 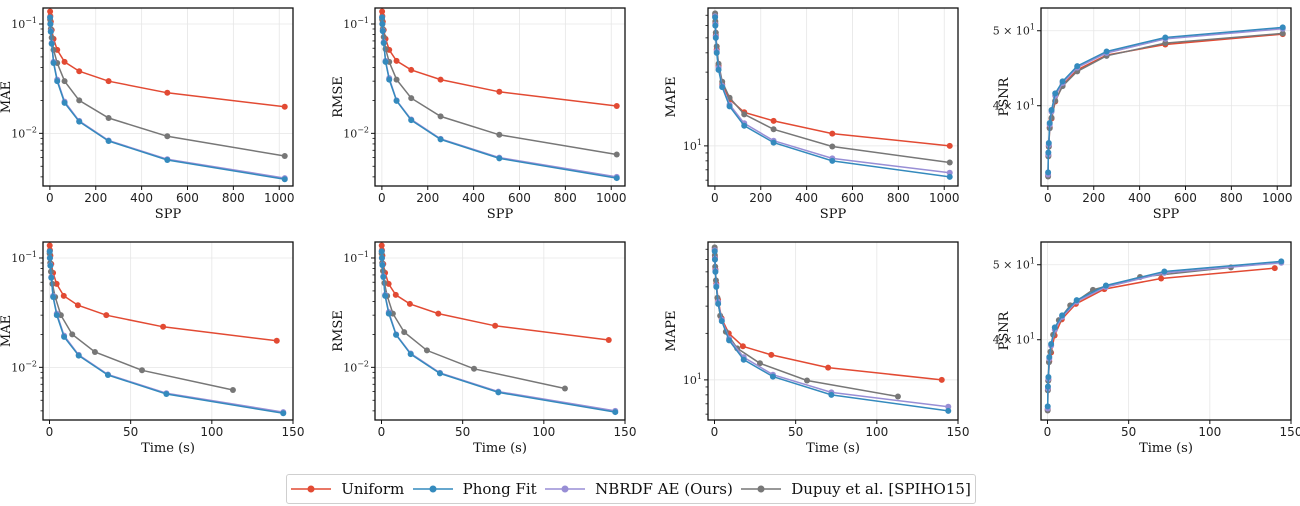 I want to click on legend-swatch-uniform, so click(x=311, y=489).